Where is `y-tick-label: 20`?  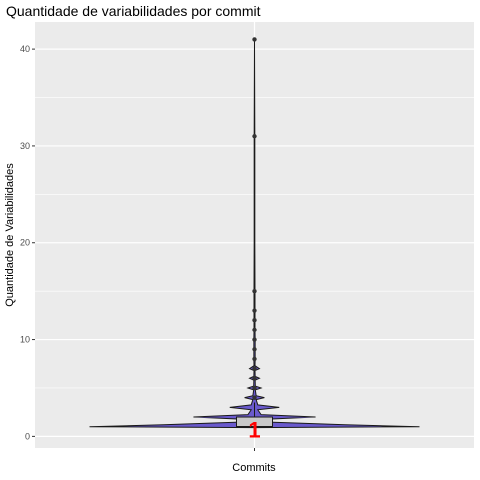
y-tick-label: 20 is located at coordinates (25, 243).